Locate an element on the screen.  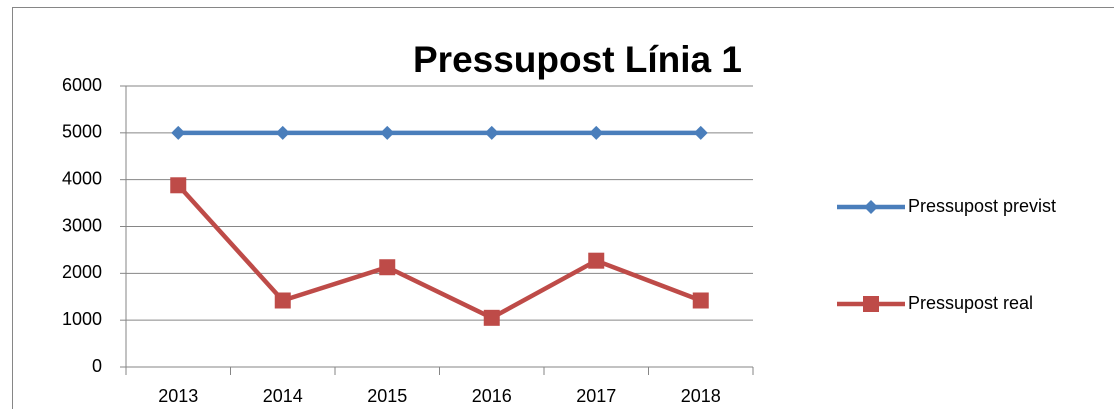
x-tick-label: 2015 is located at coordinates (387, 396).